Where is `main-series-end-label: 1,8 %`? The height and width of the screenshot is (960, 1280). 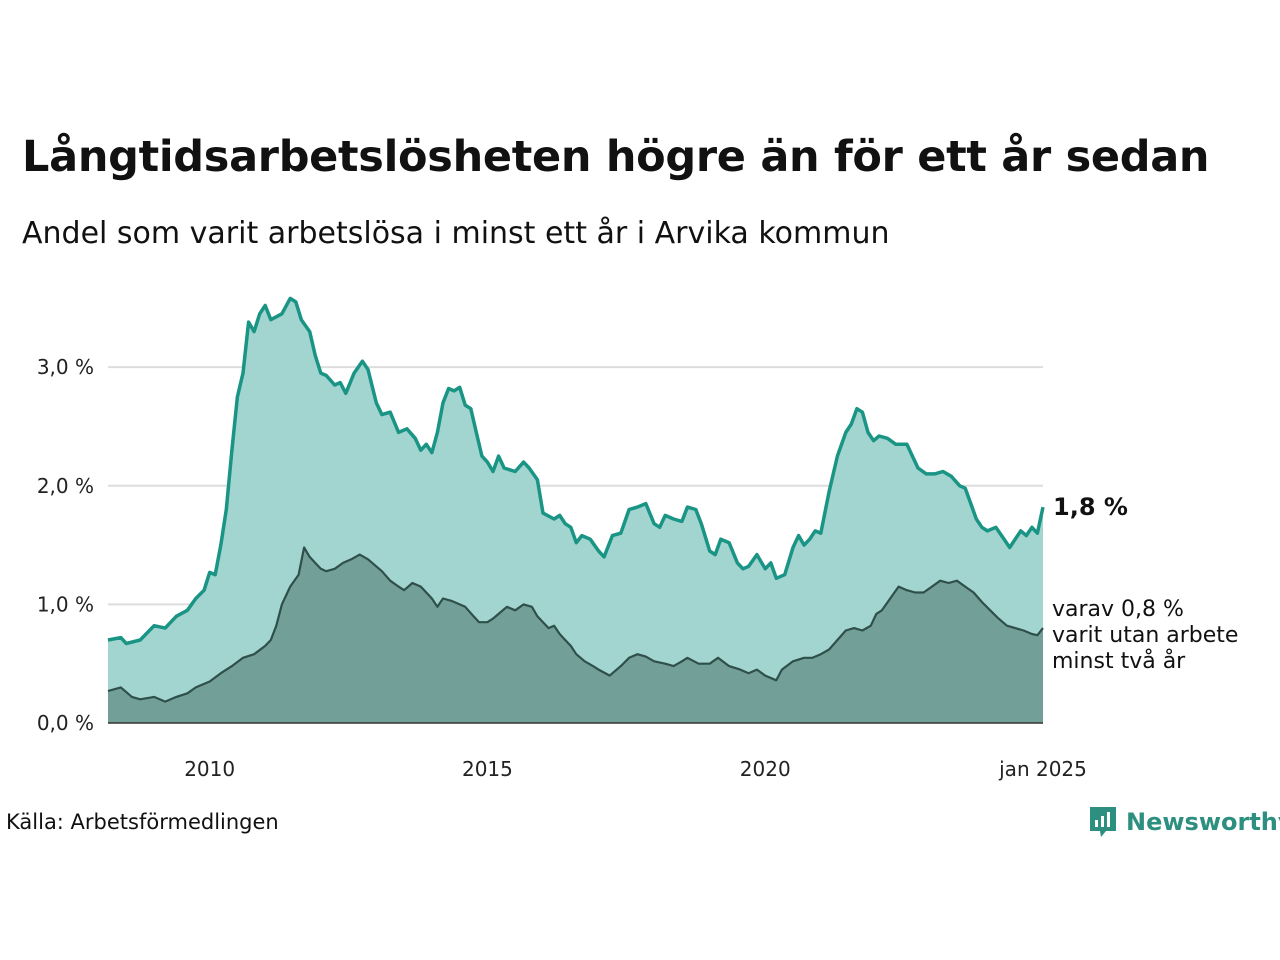
main-series-end-label: 1,8 % is located at coordinates (1090, 507).